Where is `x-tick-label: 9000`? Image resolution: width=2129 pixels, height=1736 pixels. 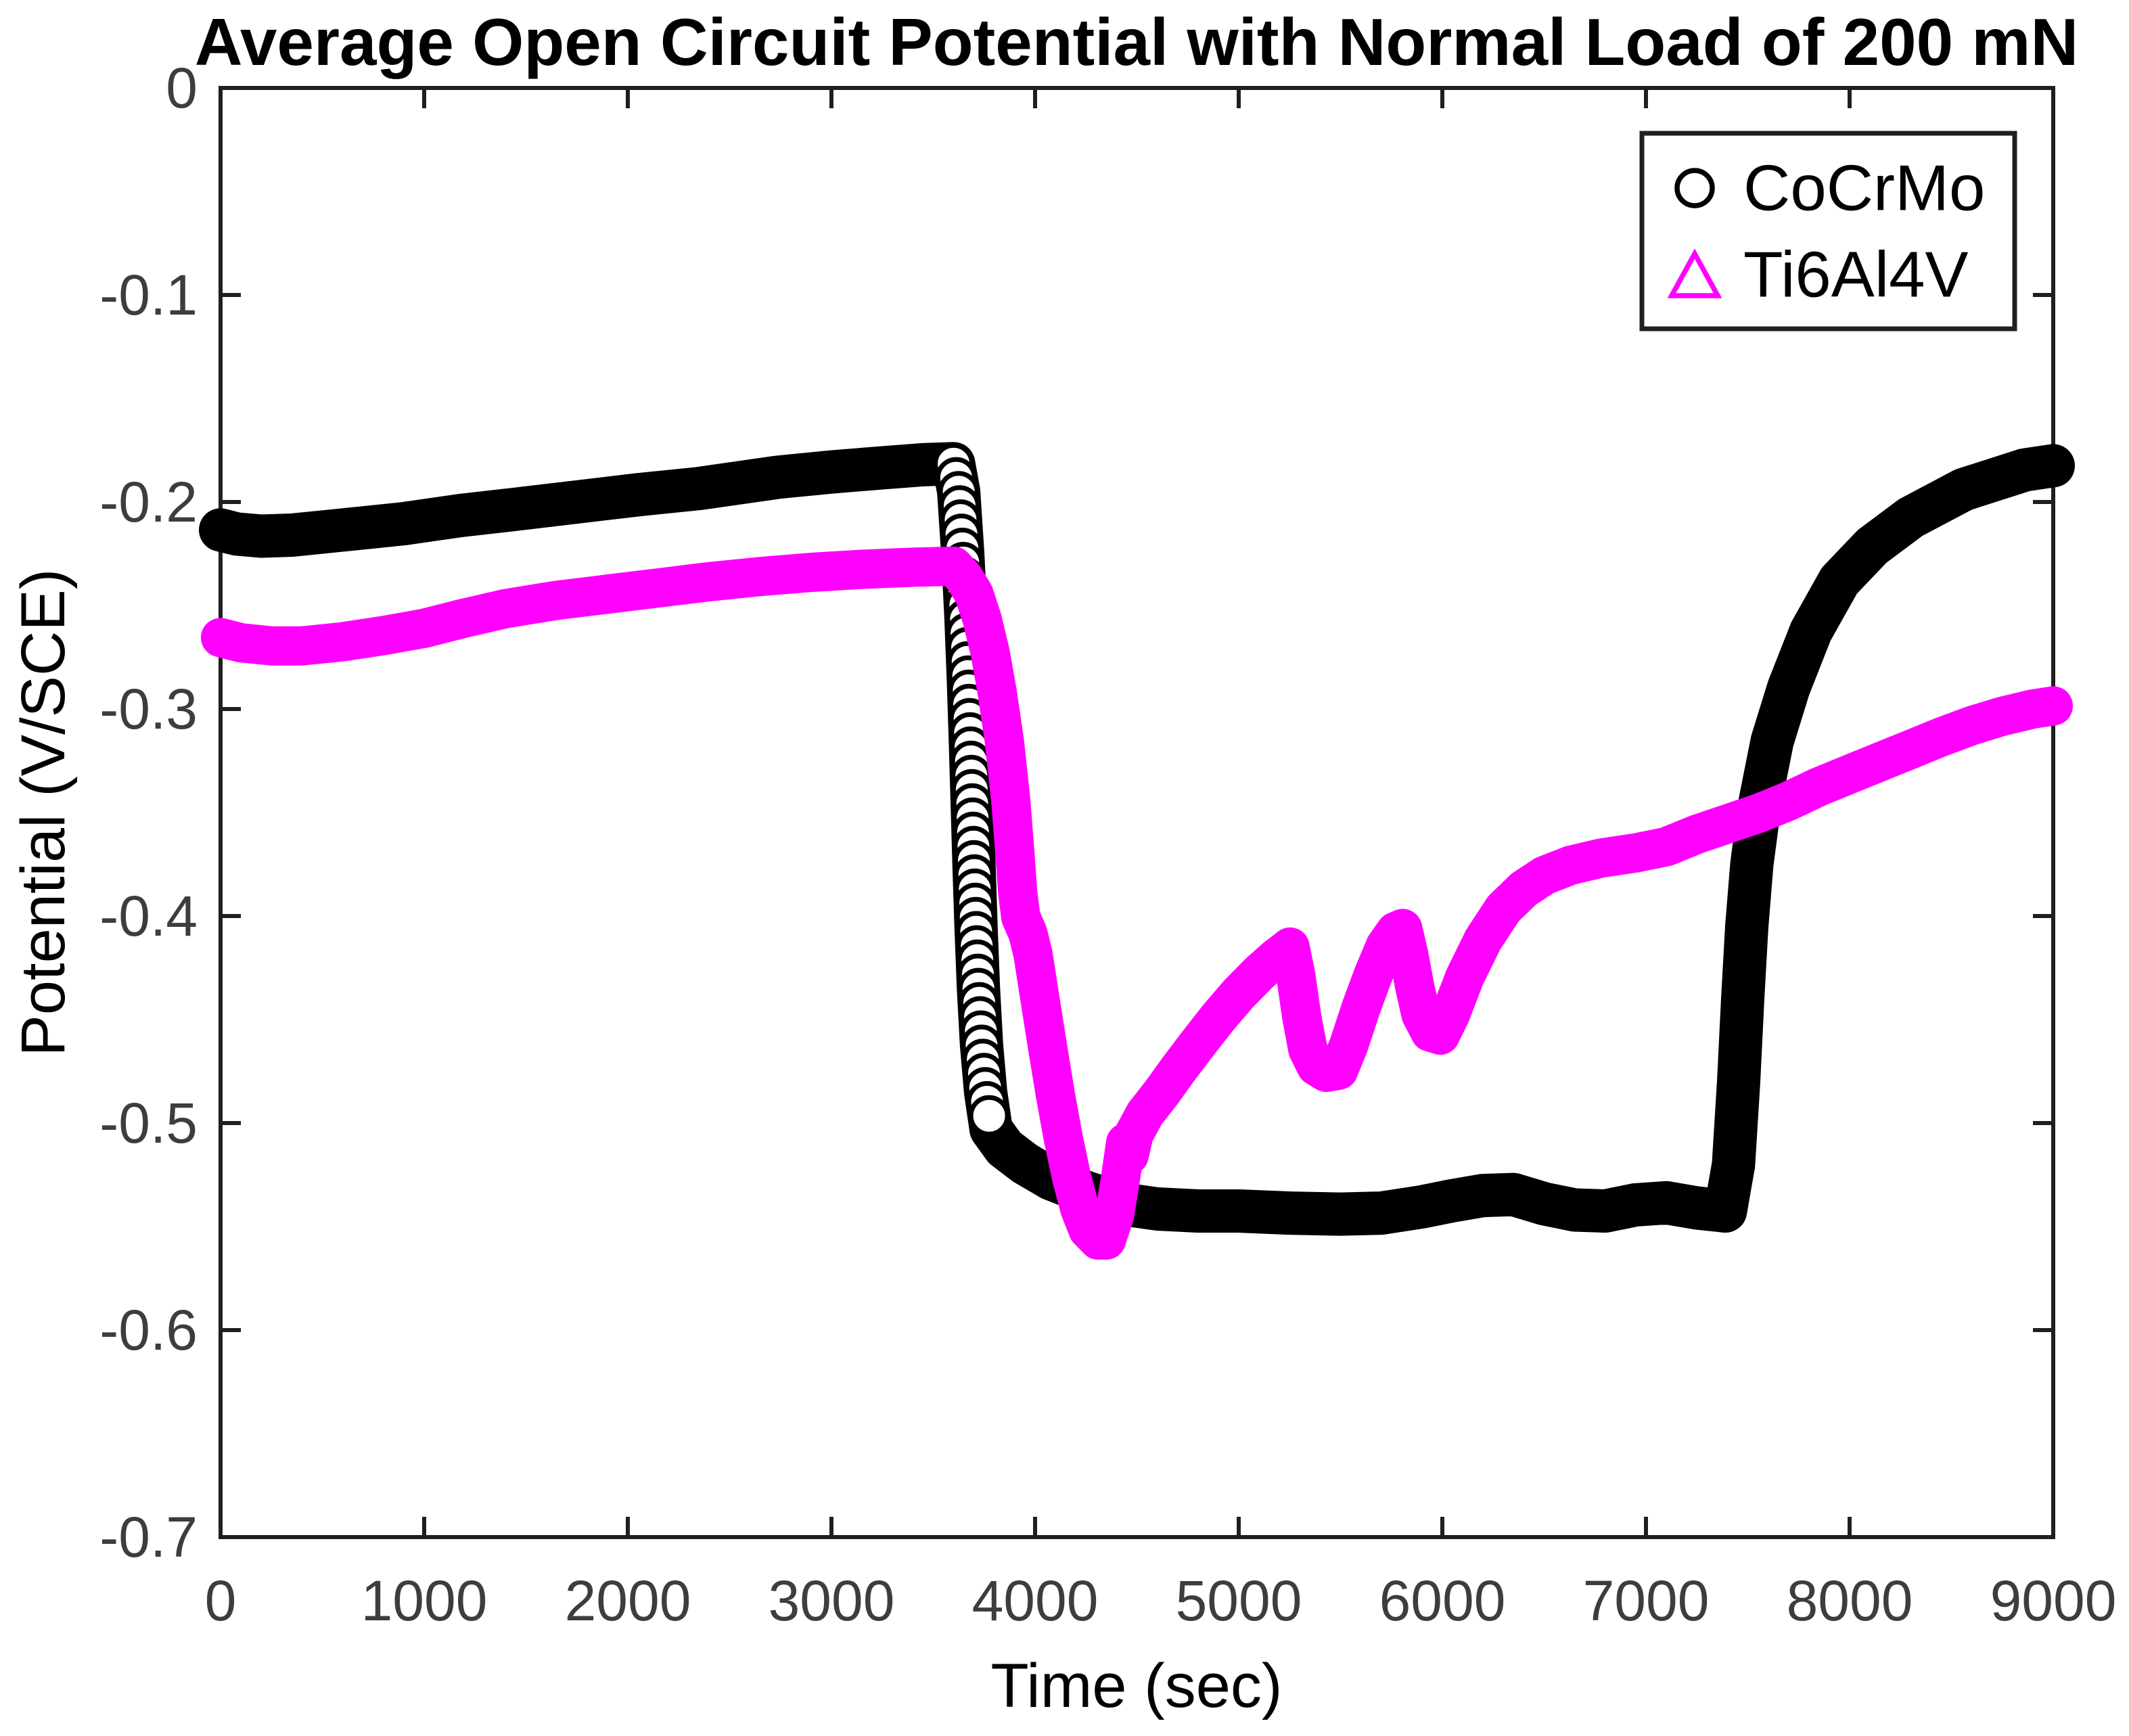 x-tick-label: 9000 is located at coordinates (2053, 1600).